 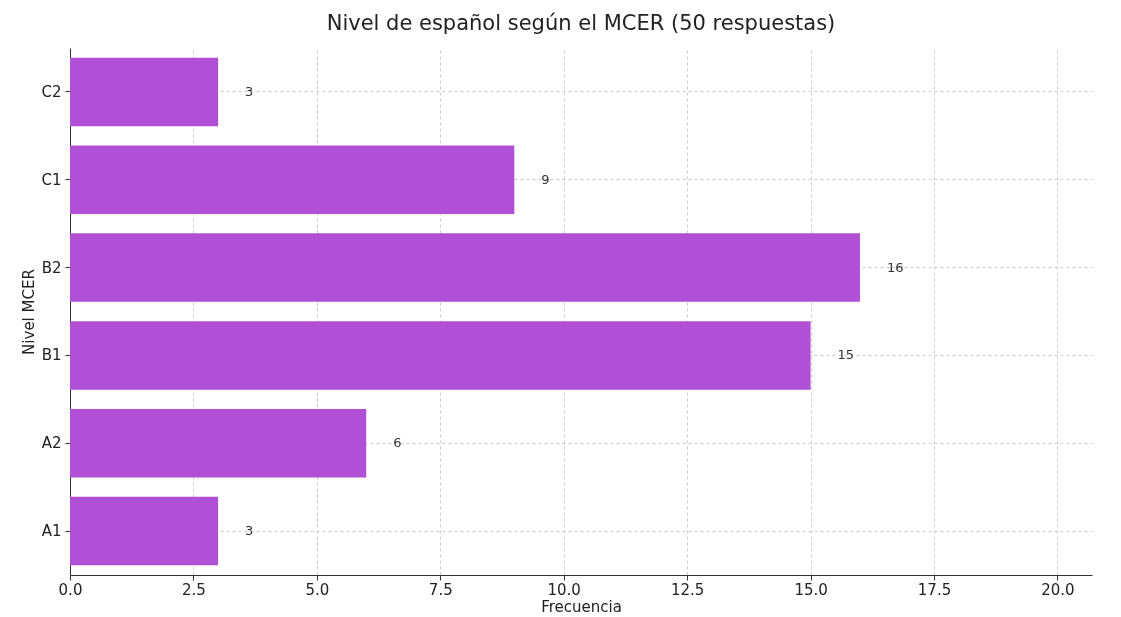 What do you see at coordinates (687, 589) in the screenshot?
I see `x-tick-label: 12.5` at bounding box center [687, 589].